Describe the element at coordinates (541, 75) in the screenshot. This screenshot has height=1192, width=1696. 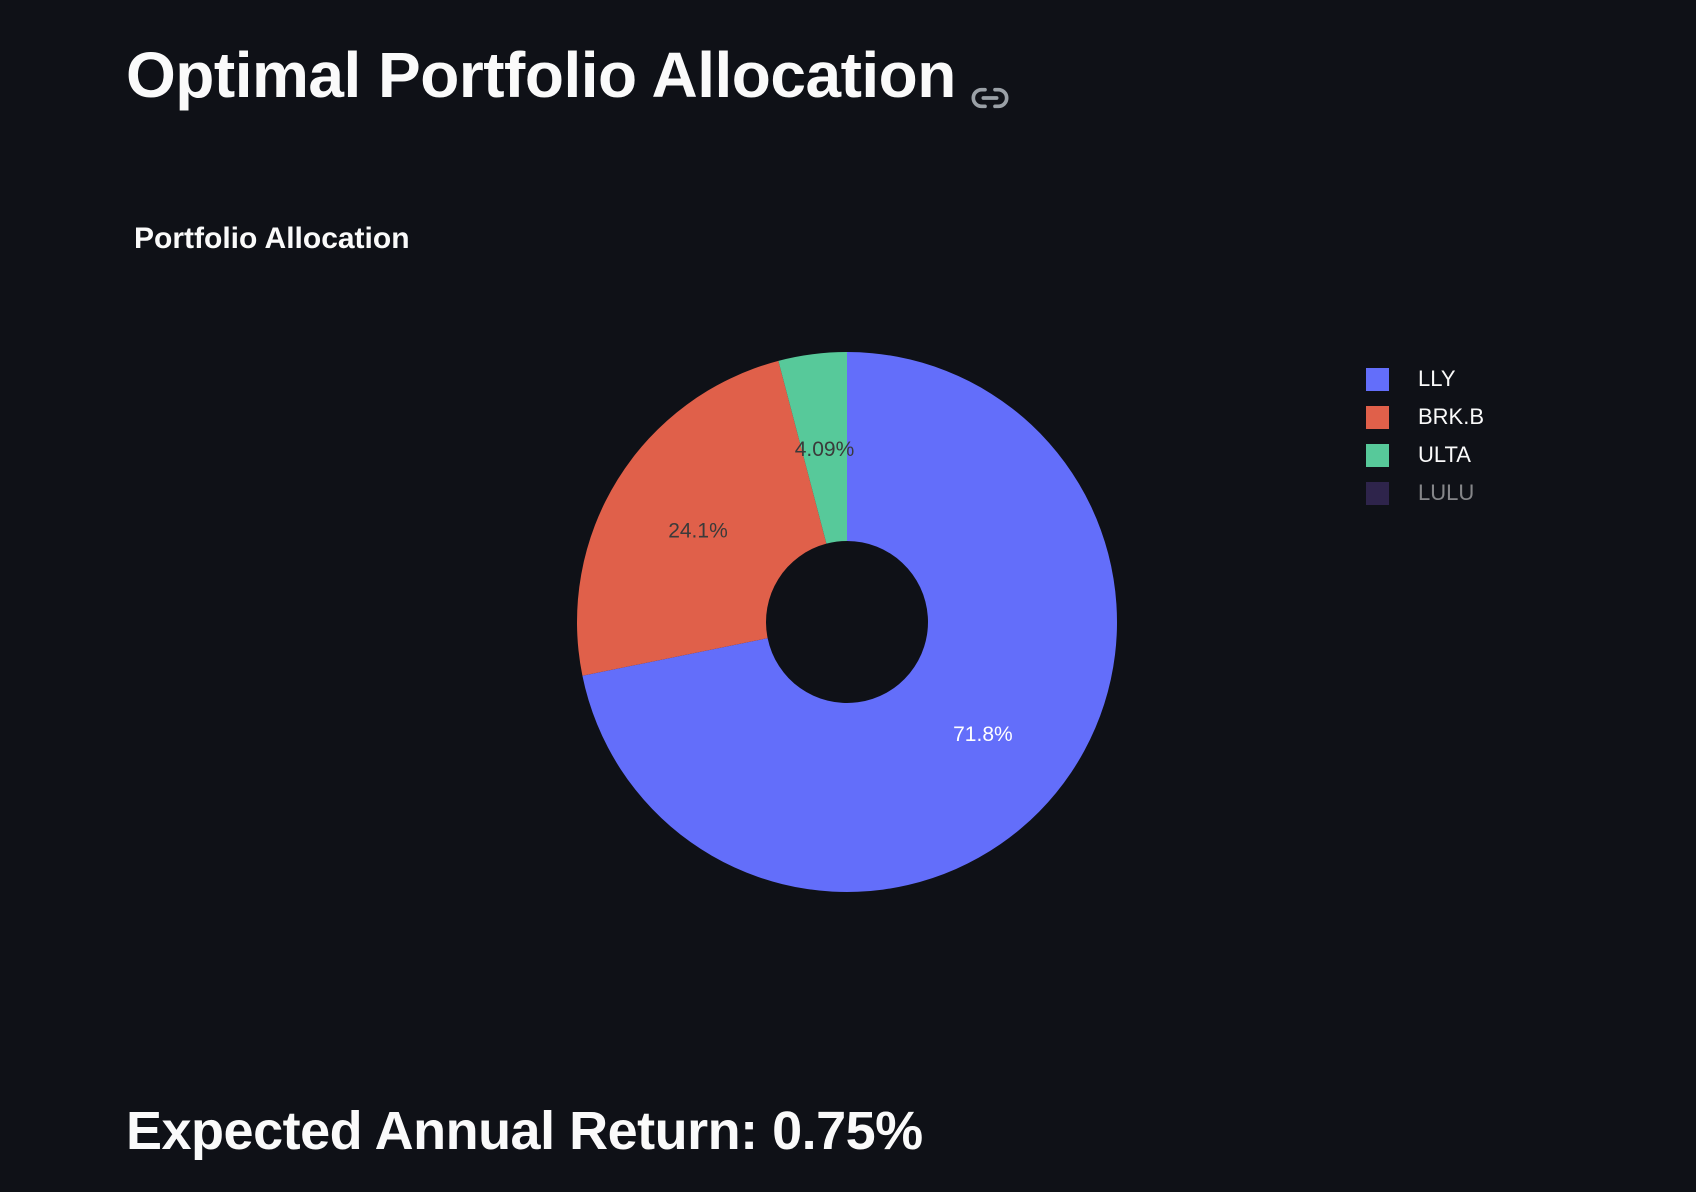
I see `page-title: Optimal Portfolio Allocation` at that location.